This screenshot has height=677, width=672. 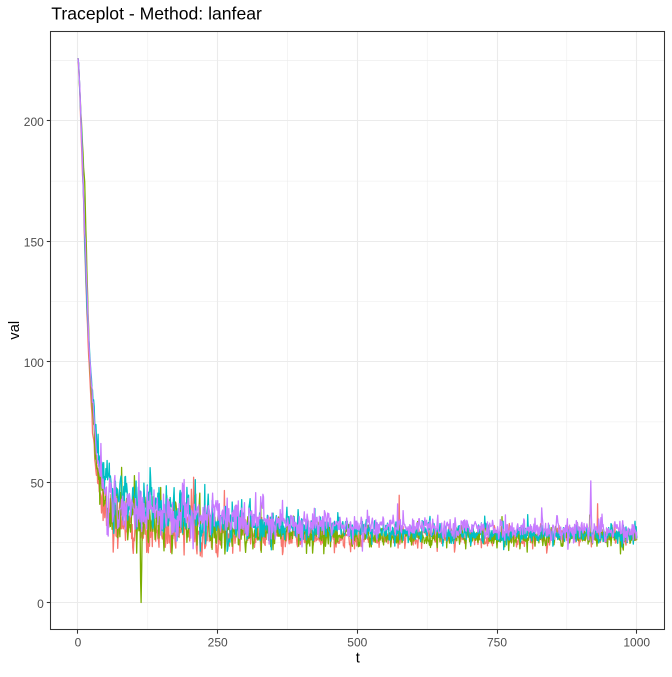 What do you see at coordinates (34, 363) in the screenshot?
I see `svg-text: 100` at bounding box center [34, 363].